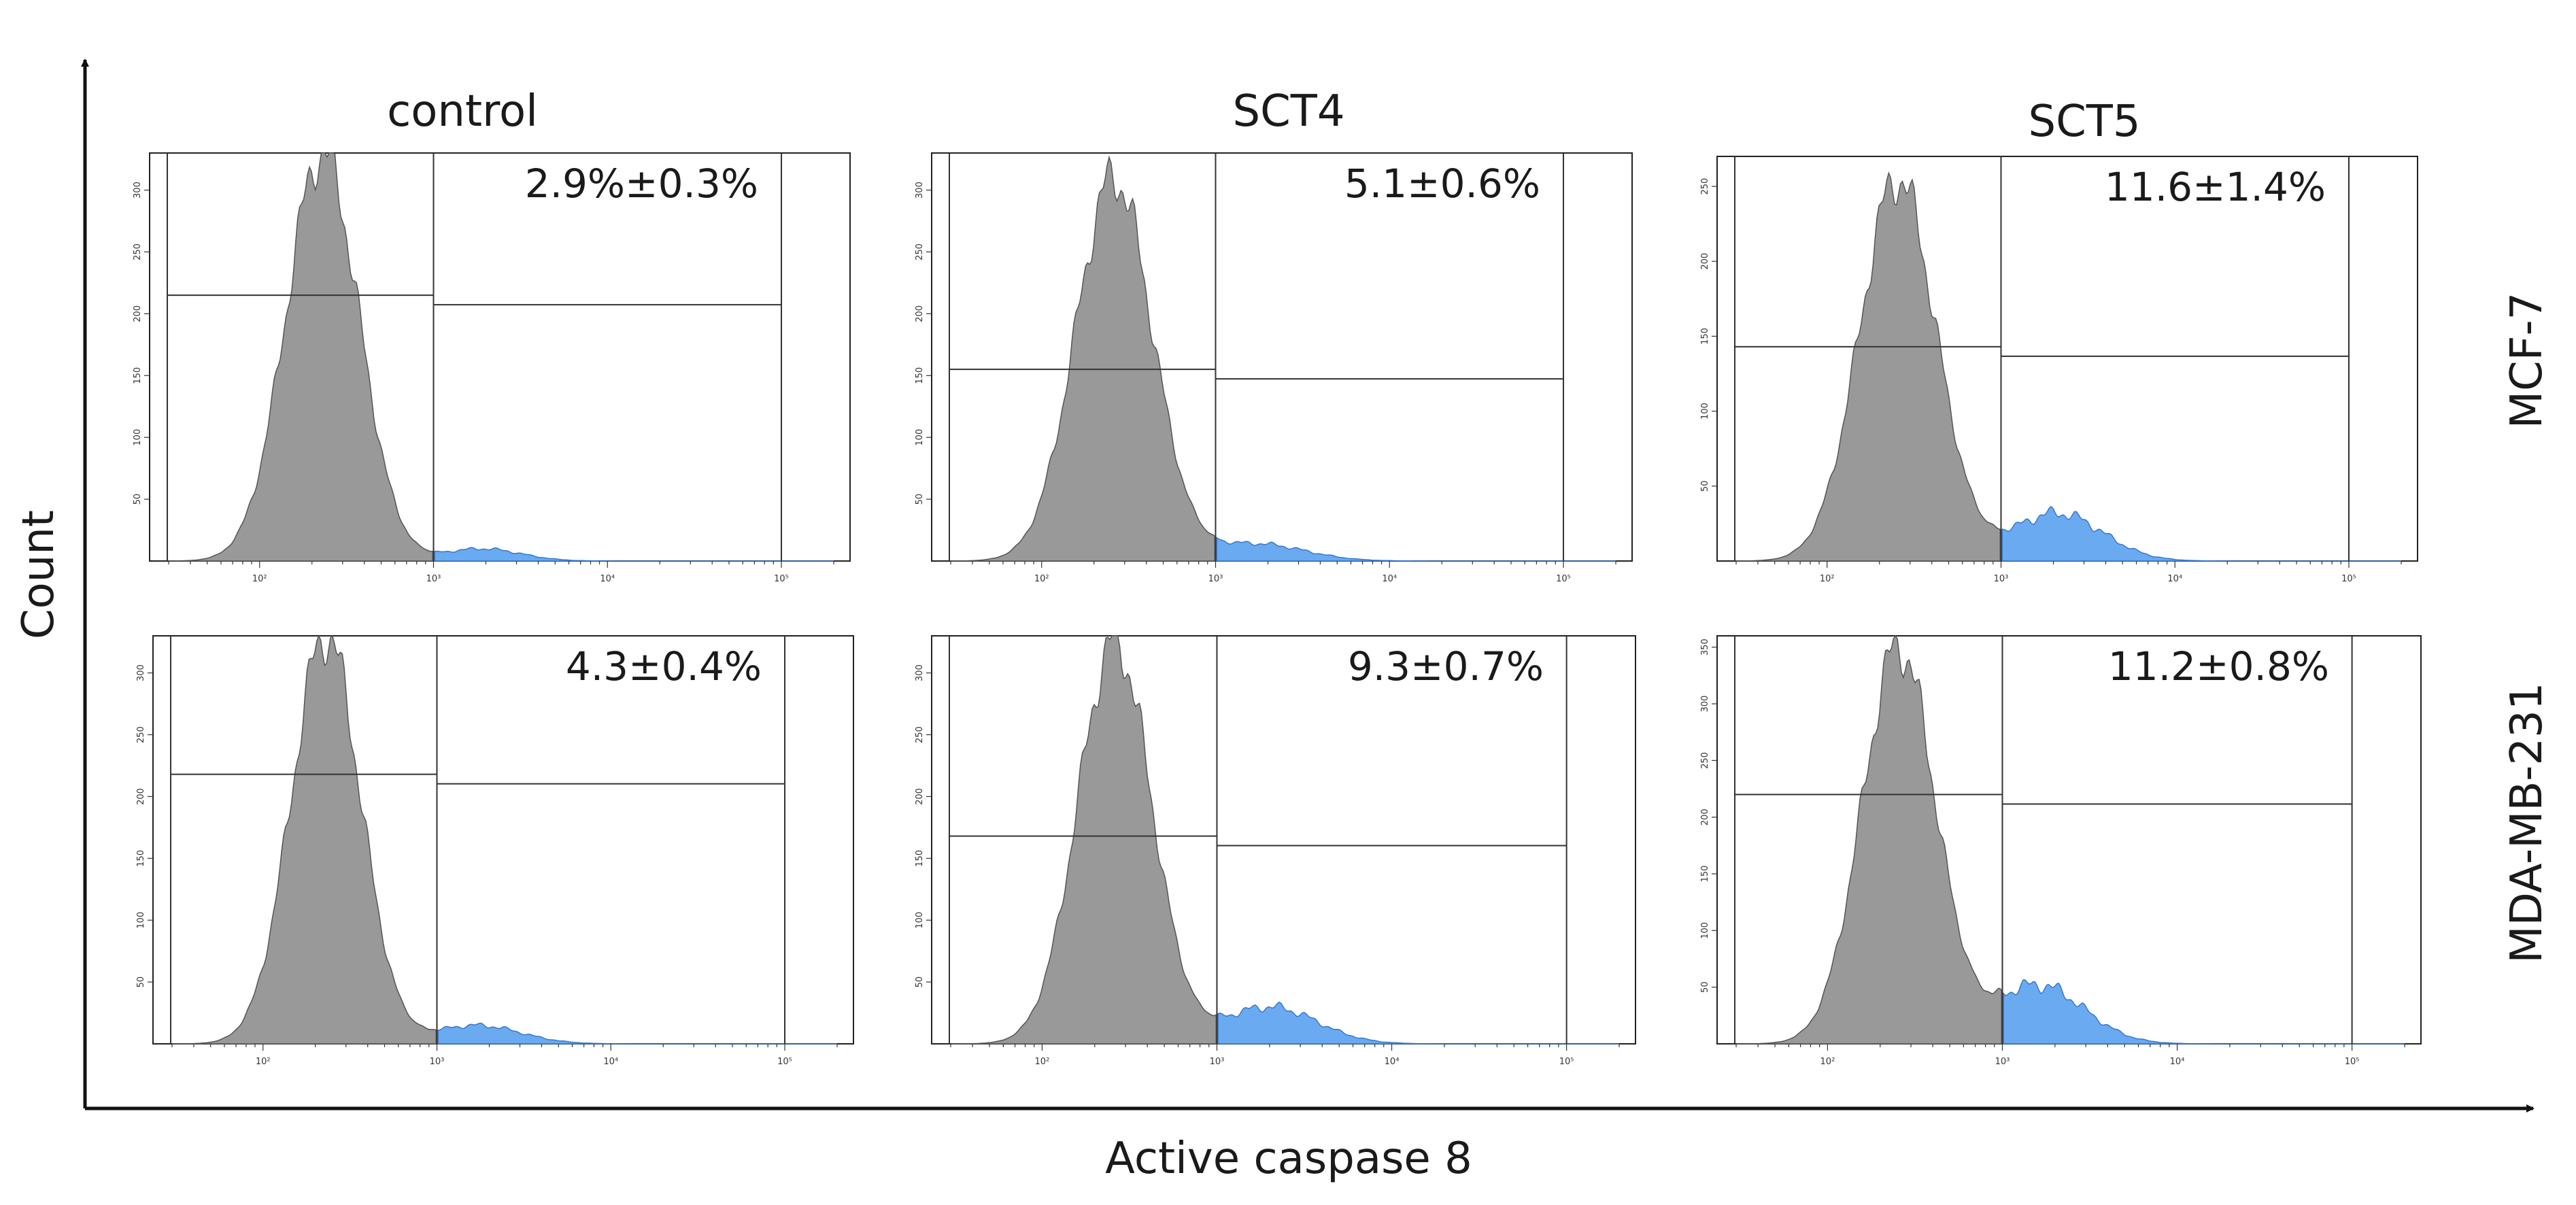 This screenshot has width=2576, height=1205. I want to click on row-label-mcf7: MCF-7, so click(2527, 361).